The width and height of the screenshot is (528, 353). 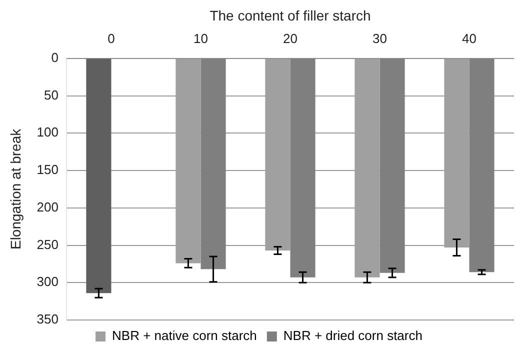 I want to click on legend-label: NBR + dried corn starch, so click(x=352, y=336).